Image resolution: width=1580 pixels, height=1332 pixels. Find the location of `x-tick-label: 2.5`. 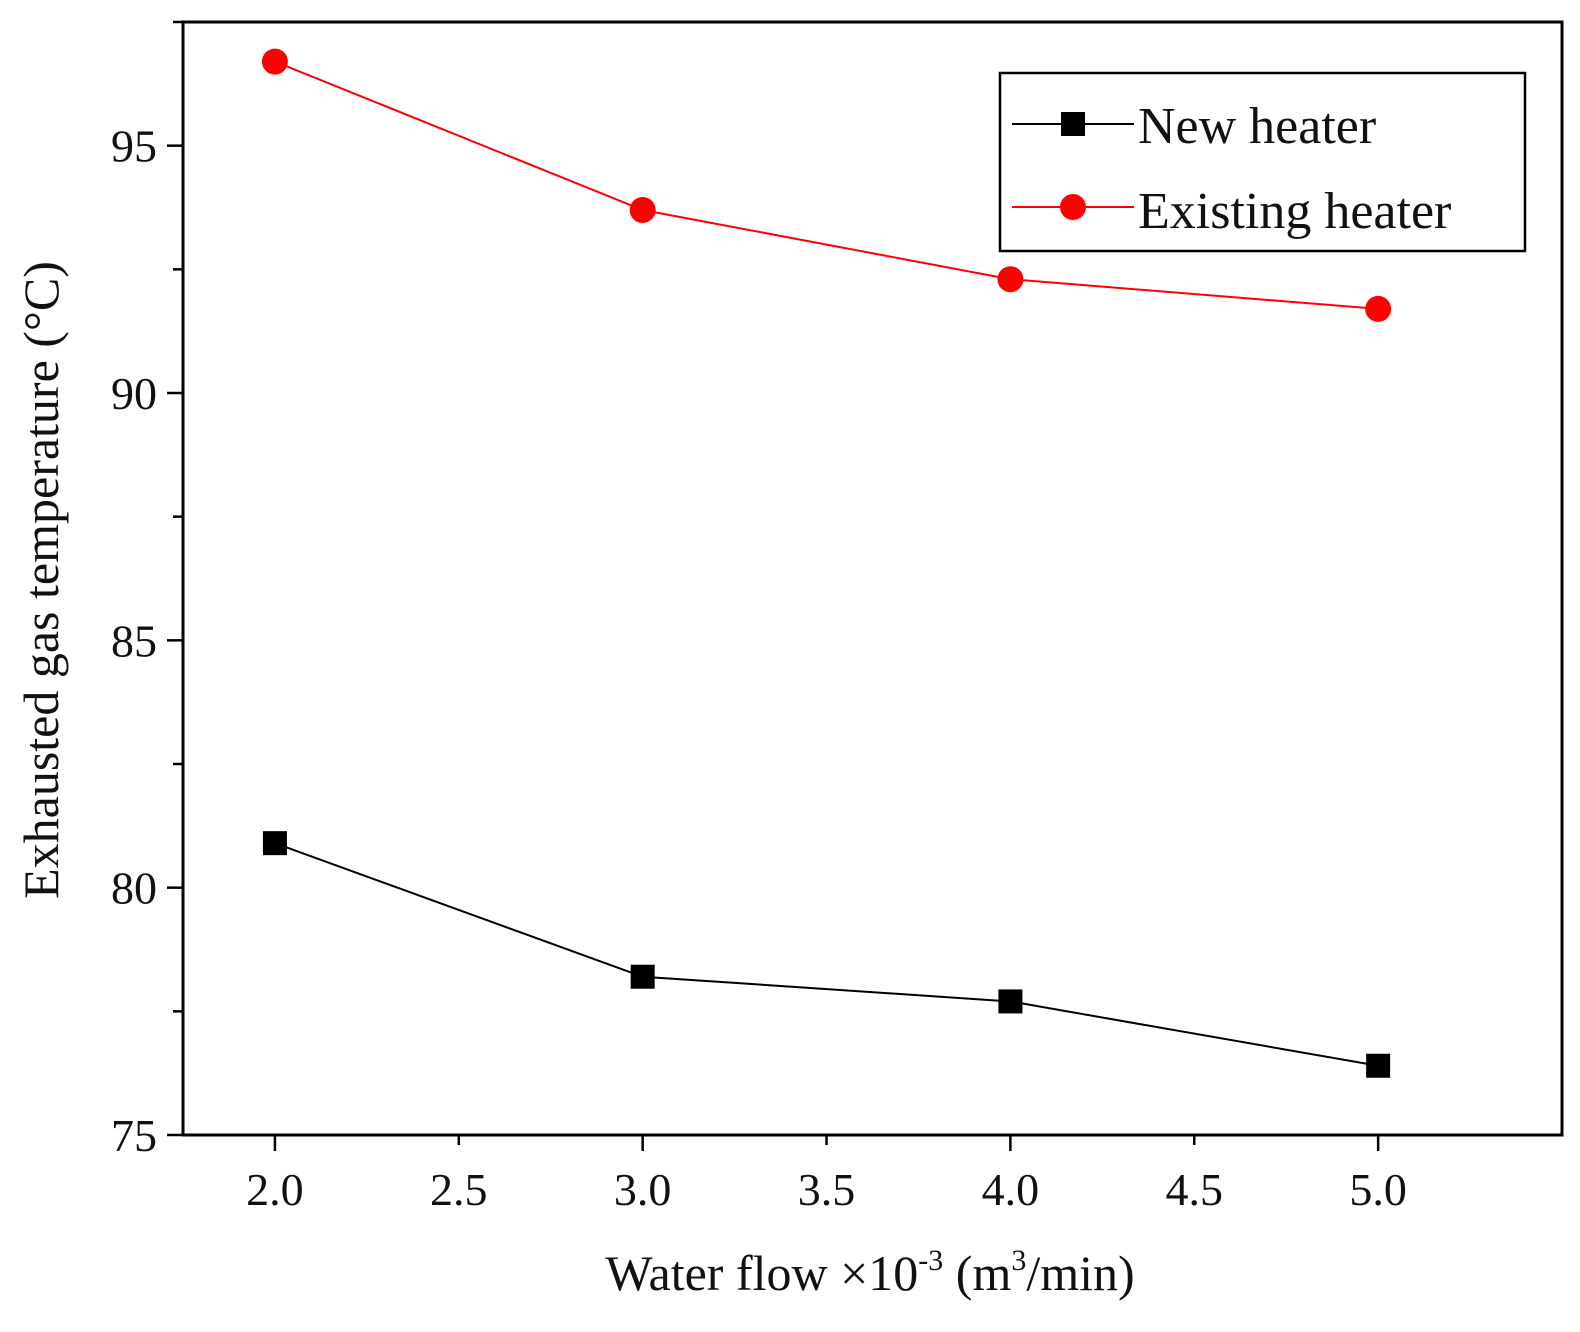

x-tick-label: 2.5 is located at coordinates (459, 1189).